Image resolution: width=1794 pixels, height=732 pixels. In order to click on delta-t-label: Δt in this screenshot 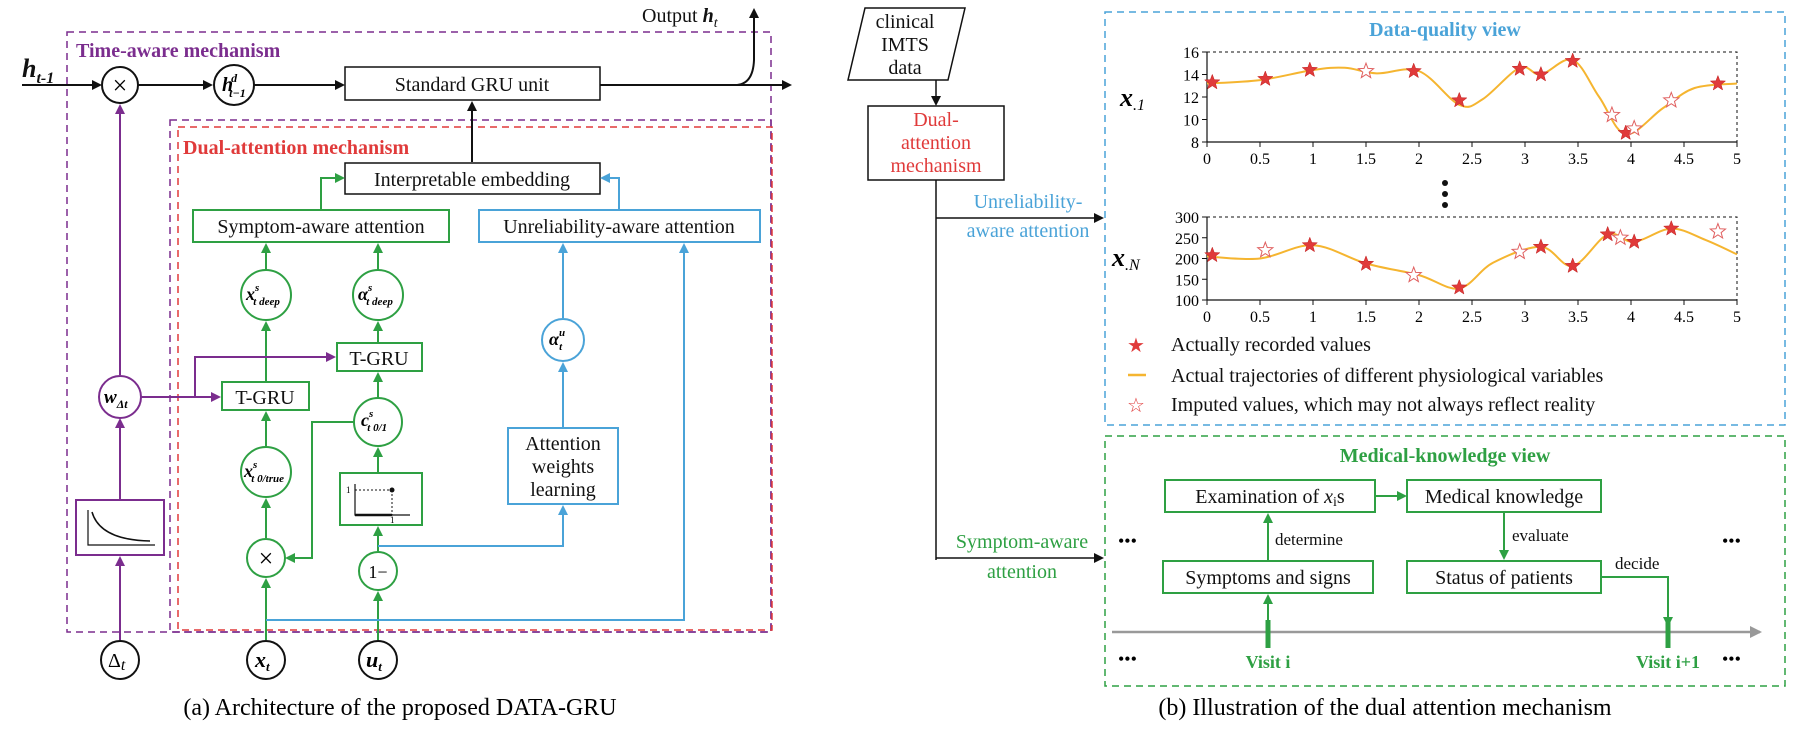, I will do `click(117, 662)`.